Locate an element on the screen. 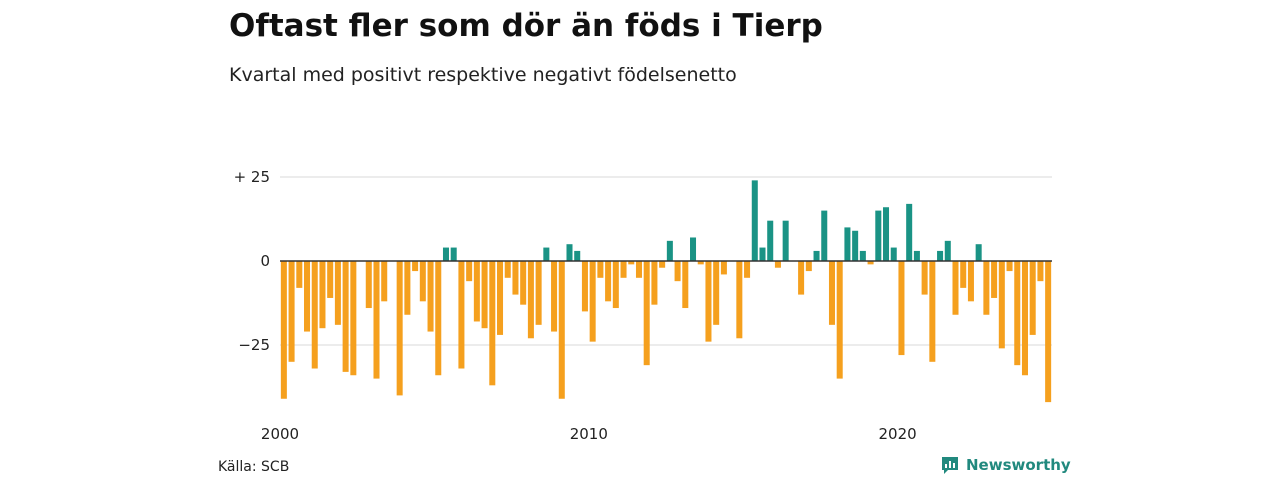  x-tick-label: 2000 is located at coordinates (280, 434).